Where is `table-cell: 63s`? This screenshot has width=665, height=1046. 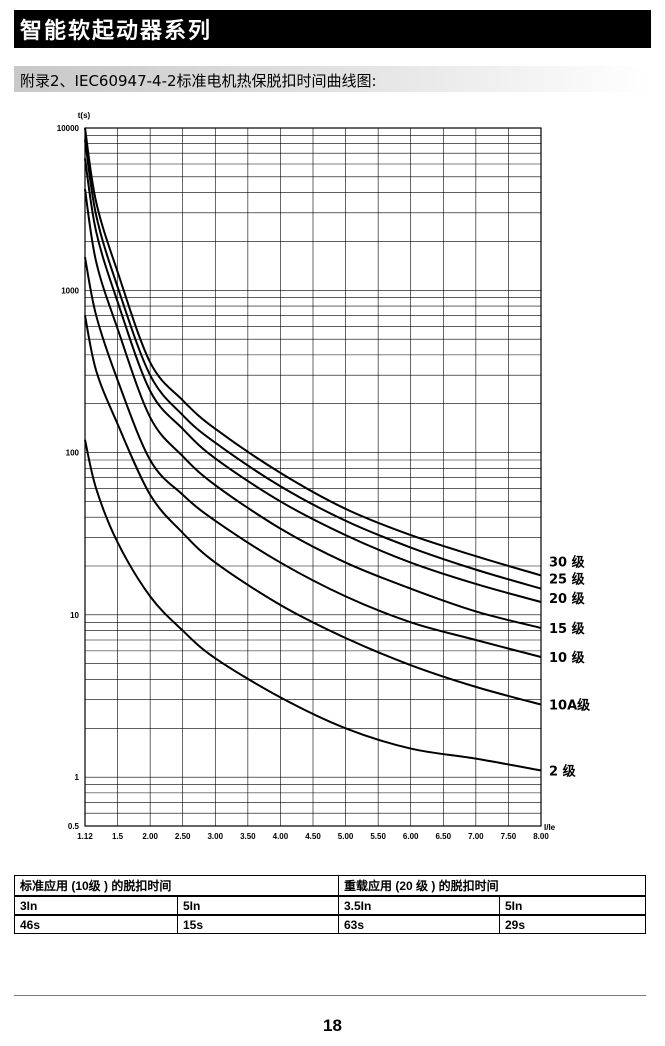 table-cell: 63s is located at coordinates (419, 924).